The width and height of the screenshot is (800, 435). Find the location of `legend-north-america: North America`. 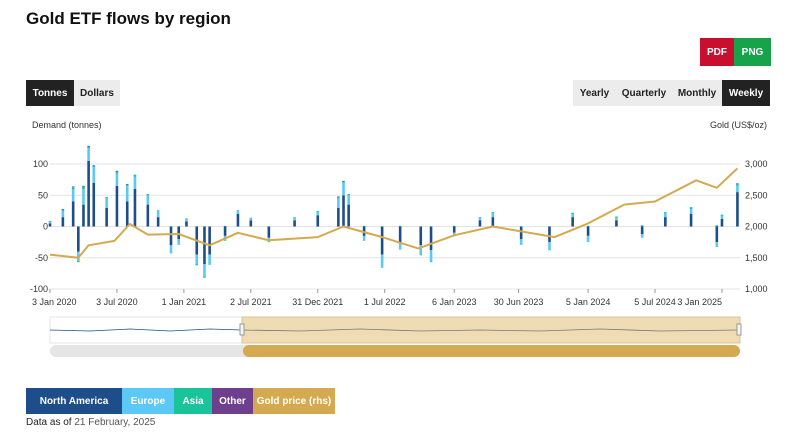

legend-north-america: North America is located at coordinates (74, 401).